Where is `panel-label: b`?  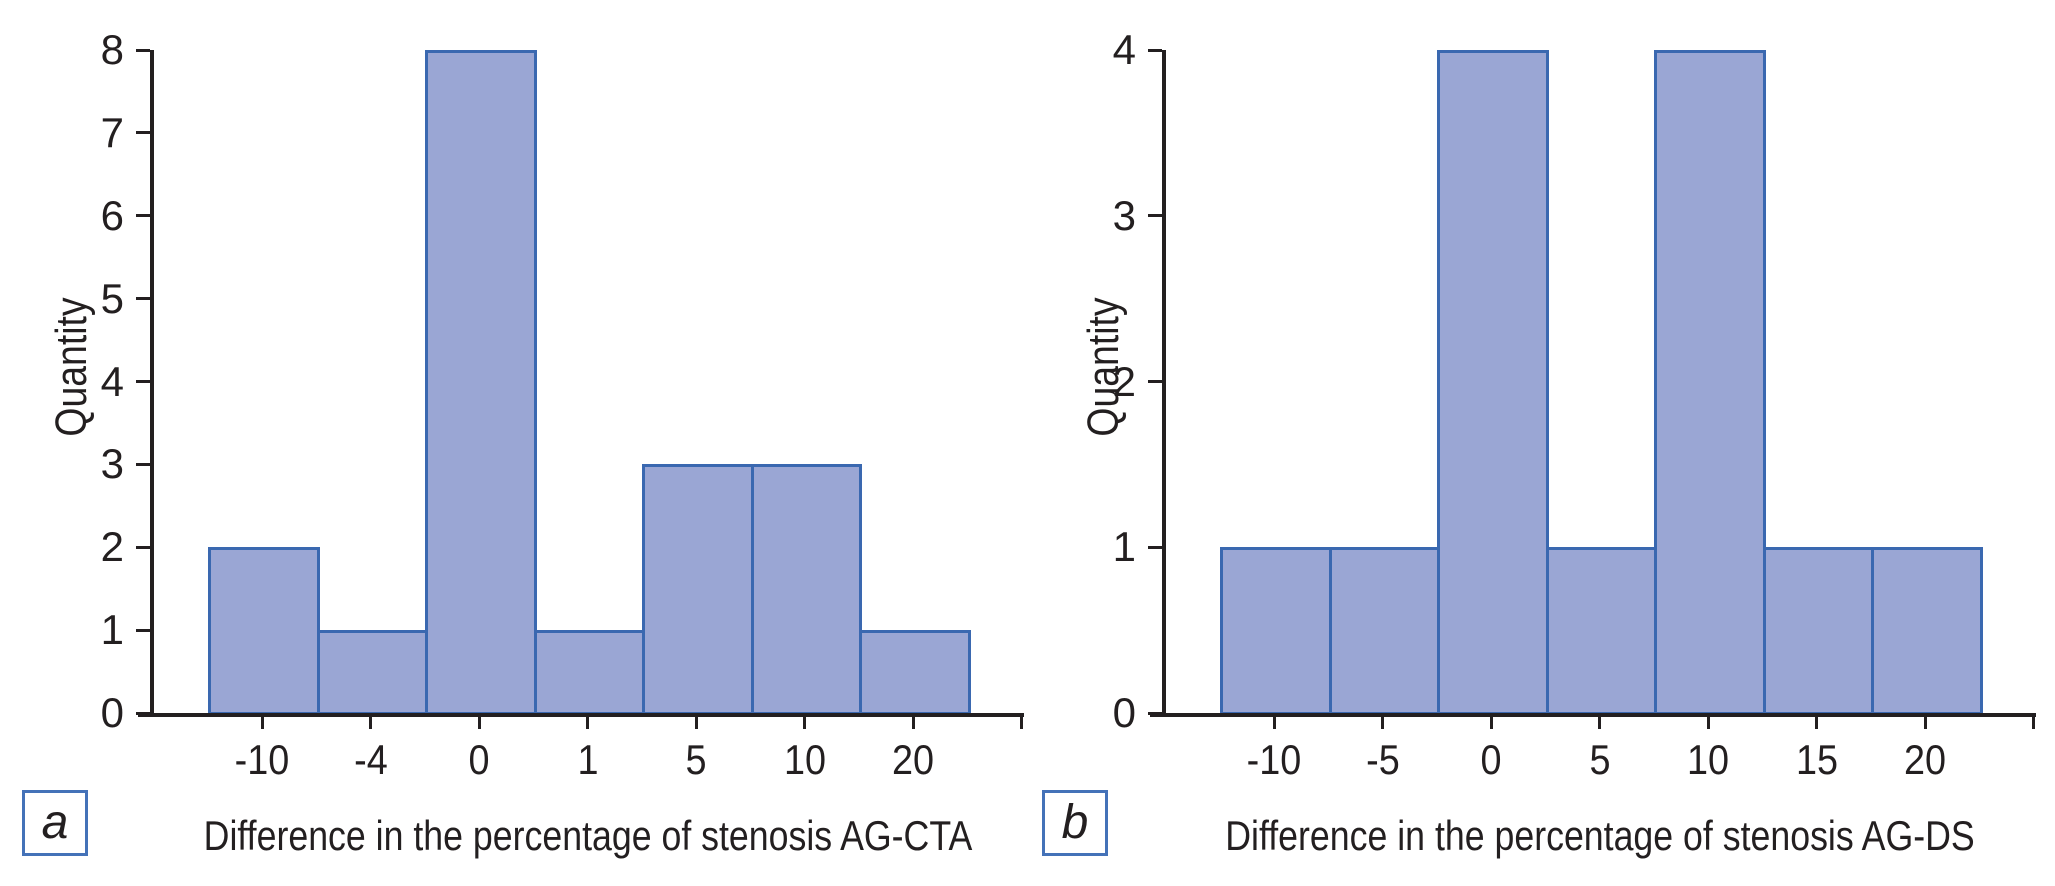 panel-label: b is located at coordinates (1075, 822).